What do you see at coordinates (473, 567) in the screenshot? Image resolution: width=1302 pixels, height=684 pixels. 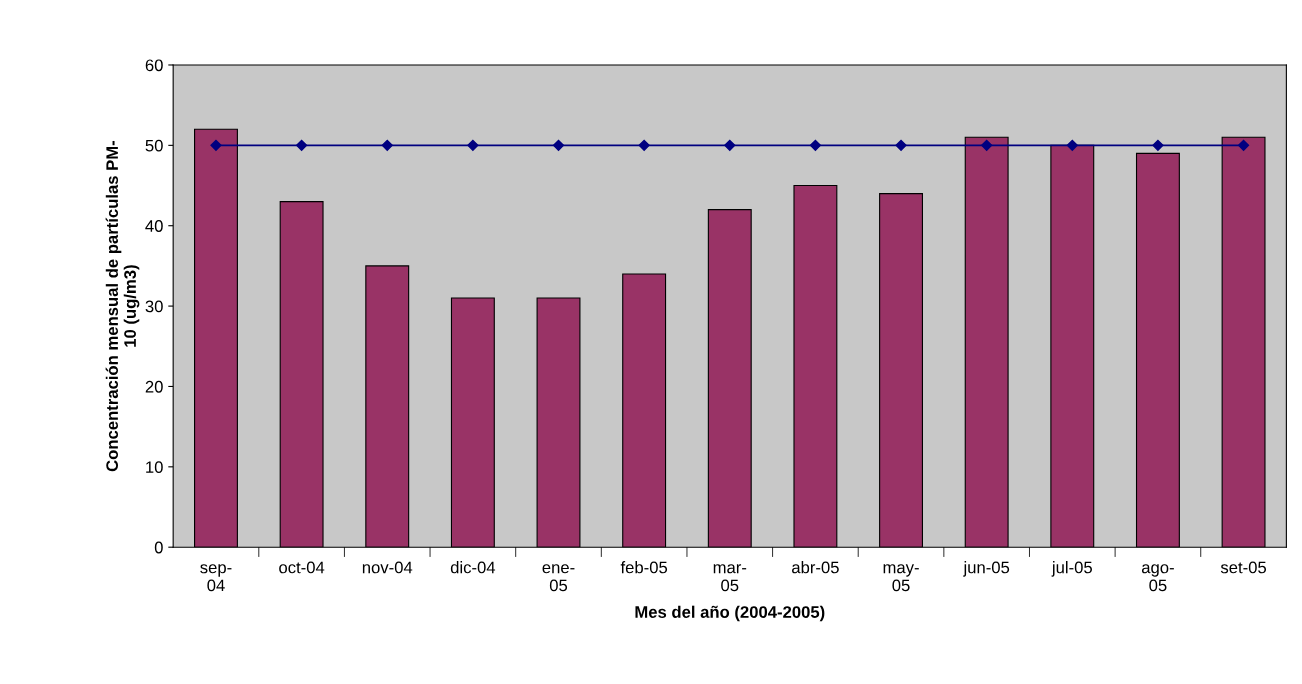 I see `x-tick-label: dic-04` at bounding box center [473, 567].